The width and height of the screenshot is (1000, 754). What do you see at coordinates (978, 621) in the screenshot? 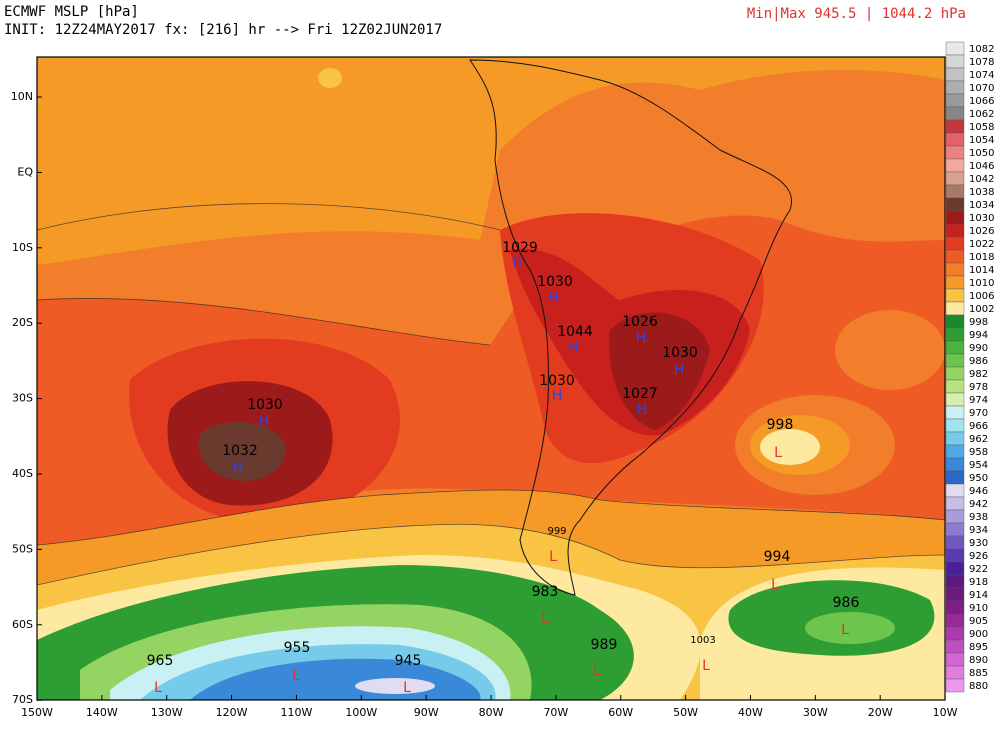
I see `colorbar-label: 905` at bounding box center [978, 621].